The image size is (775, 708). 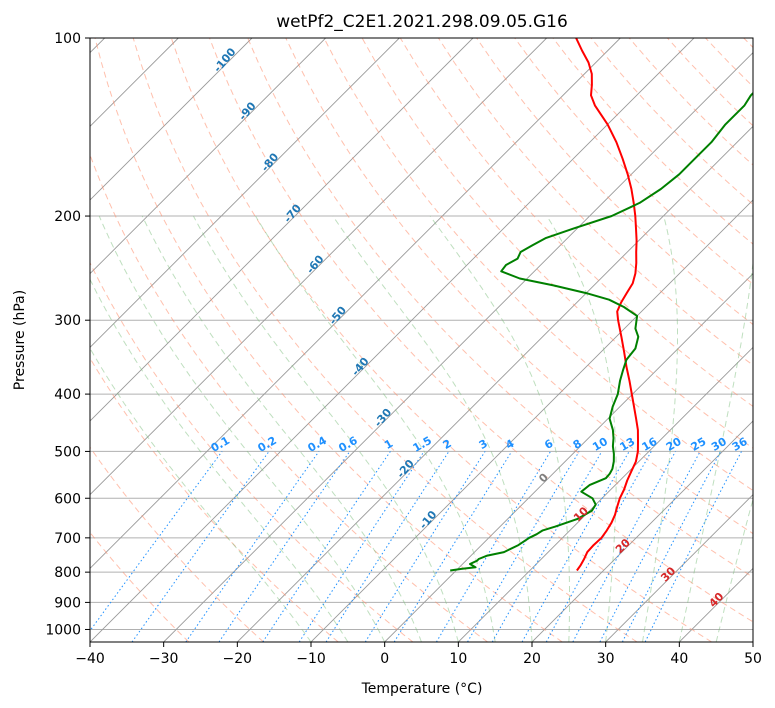 I want to click on y-tick-label: 100, so click(x=67, y=39).